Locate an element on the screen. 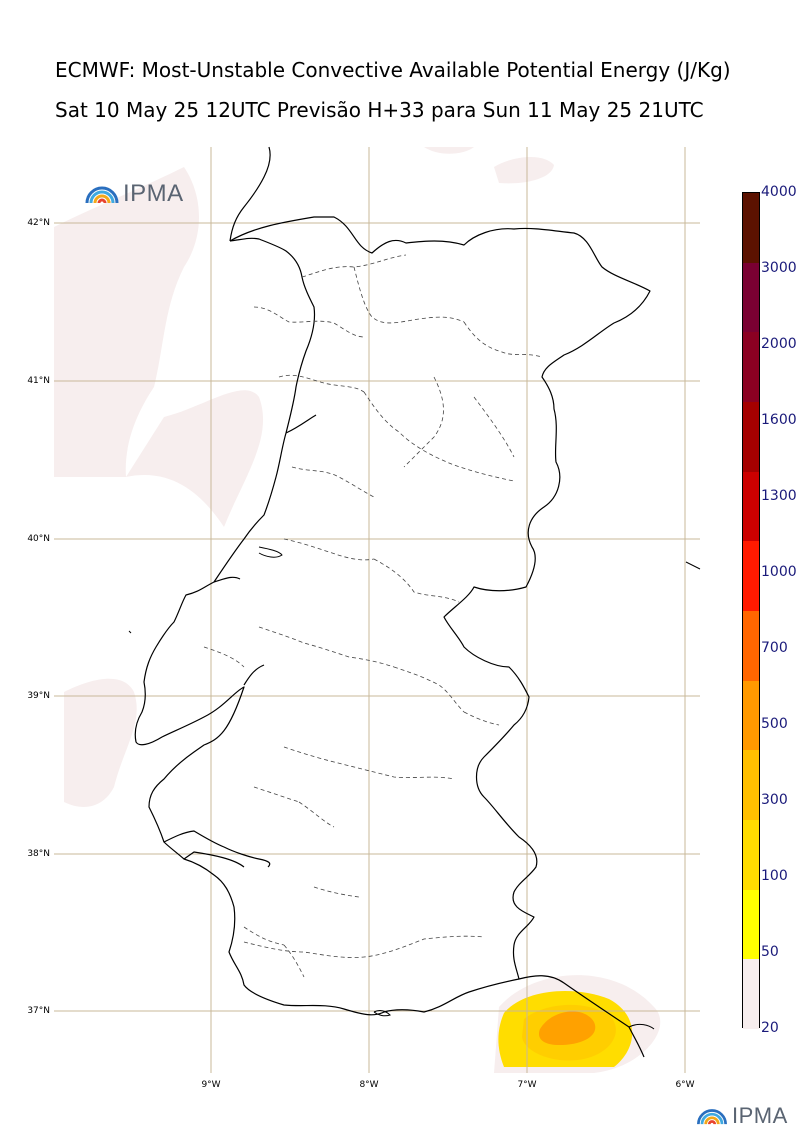 This screenshot has width=800, height=1131. lon-label-8w: 8°W is located at coordinates (369, 1085).